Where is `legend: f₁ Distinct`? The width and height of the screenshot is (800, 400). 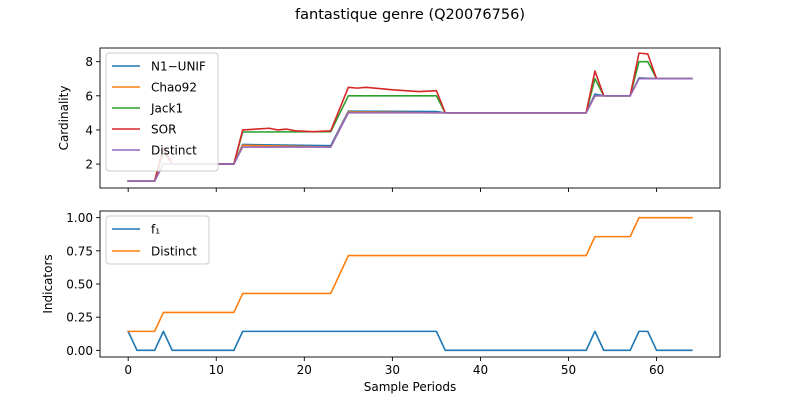 legend: f₁ Distinct is located at coordinates (157, 240).